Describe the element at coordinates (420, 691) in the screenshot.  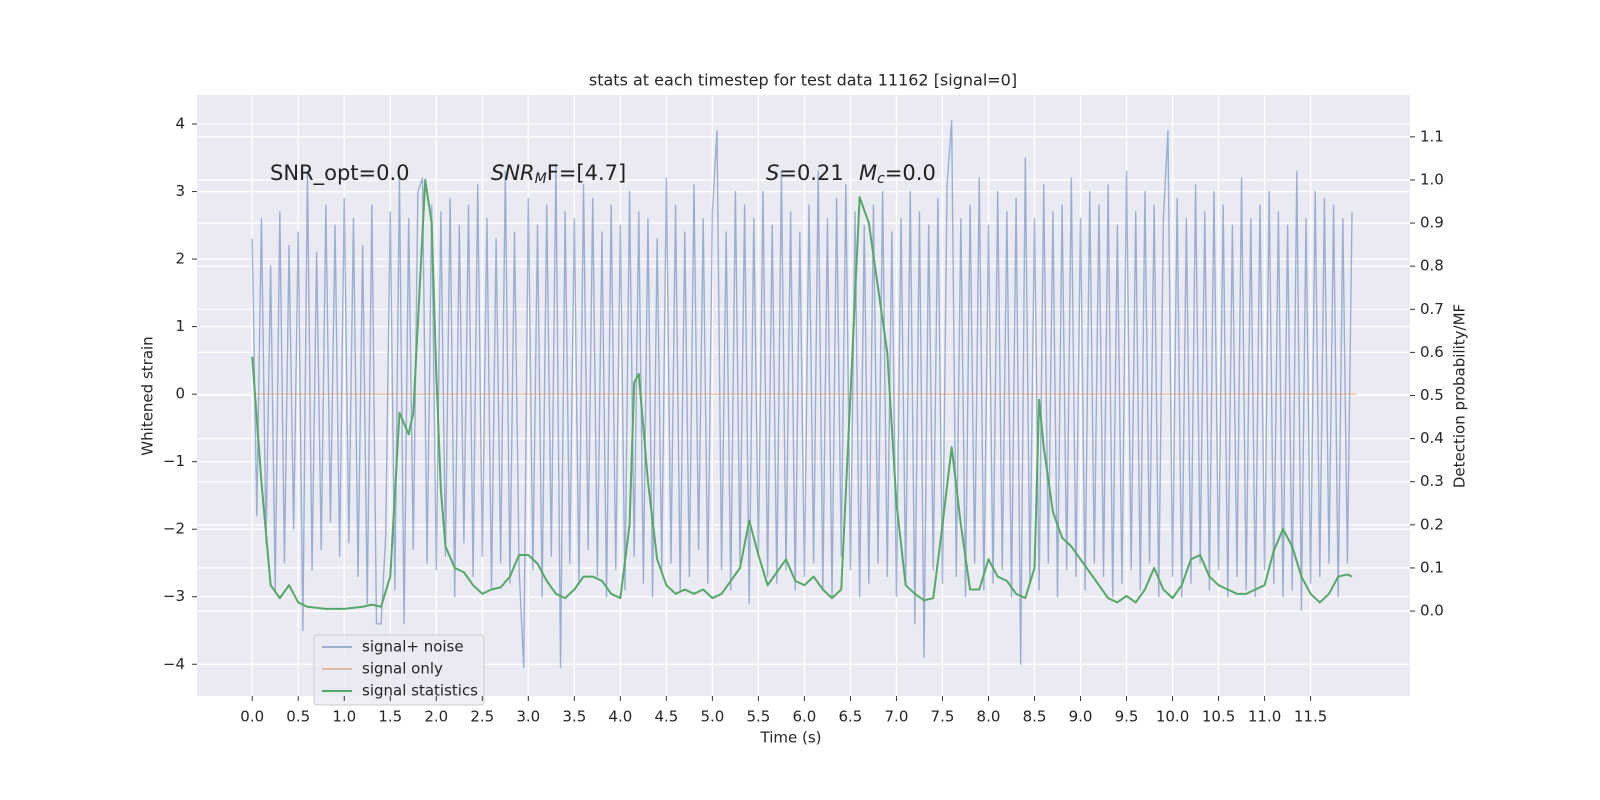
I see `legend-label: signal statistics` at that location.